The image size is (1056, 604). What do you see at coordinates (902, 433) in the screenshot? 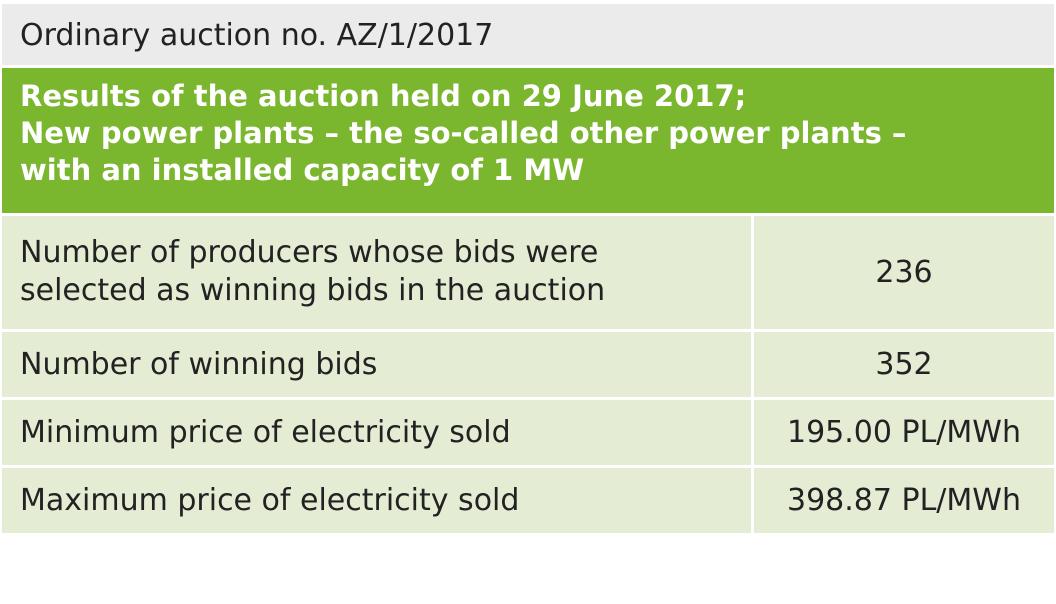
I see `value-cell: 195.00 PL/MWh` at bounding box center [902, 433].